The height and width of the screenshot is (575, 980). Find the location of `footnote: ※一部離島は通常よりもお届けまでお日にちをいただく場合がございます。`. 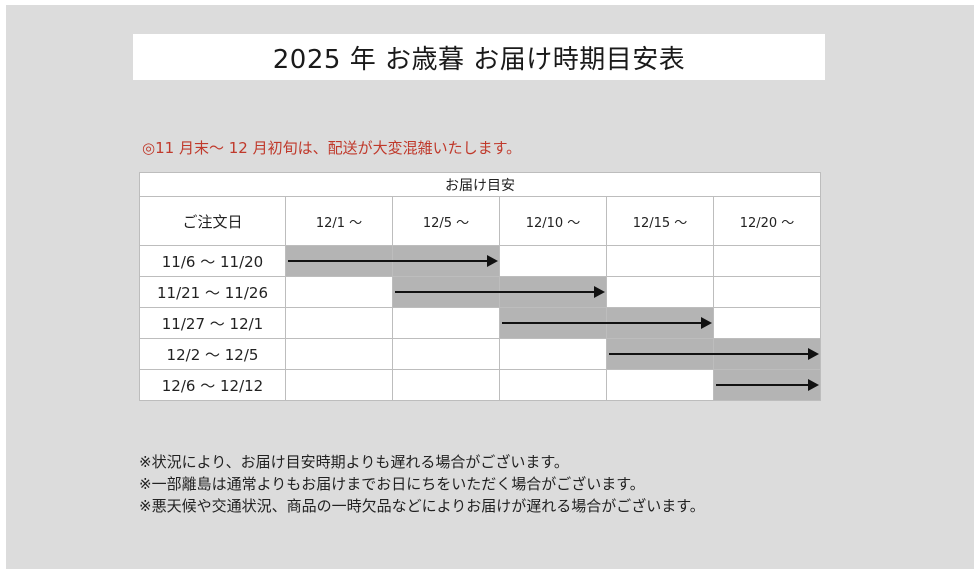

footnote: ※一部離島は通常よりもお届けまでお日にちをいただく場合がございます。 is located at coordinates (392, 484).